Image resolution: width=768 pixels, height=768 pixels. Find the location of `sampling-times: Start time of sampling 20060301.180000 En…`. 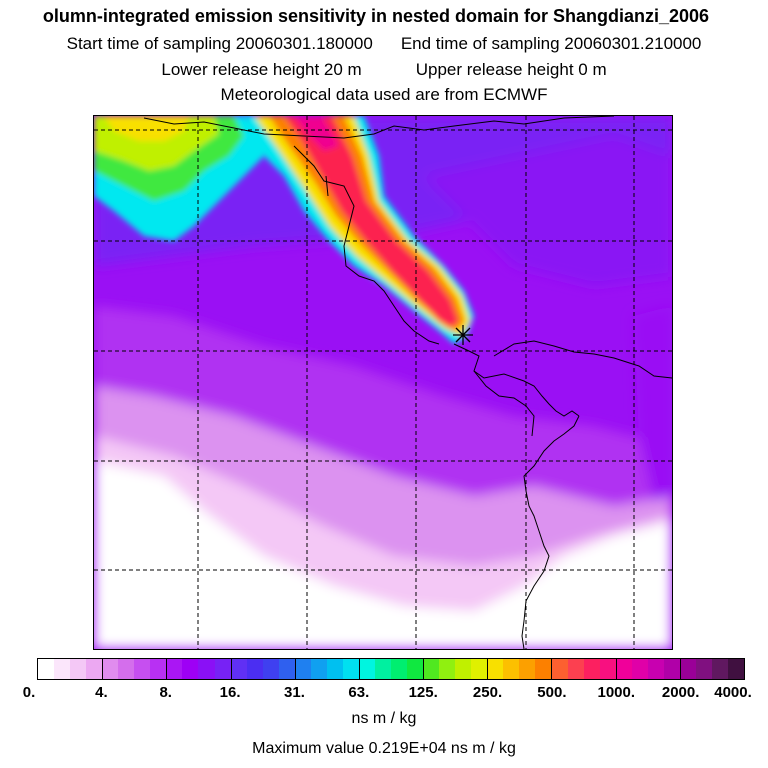

sampling-times: Start time of sampling 20060301.180000 En… is located at coordinates (384, 44).